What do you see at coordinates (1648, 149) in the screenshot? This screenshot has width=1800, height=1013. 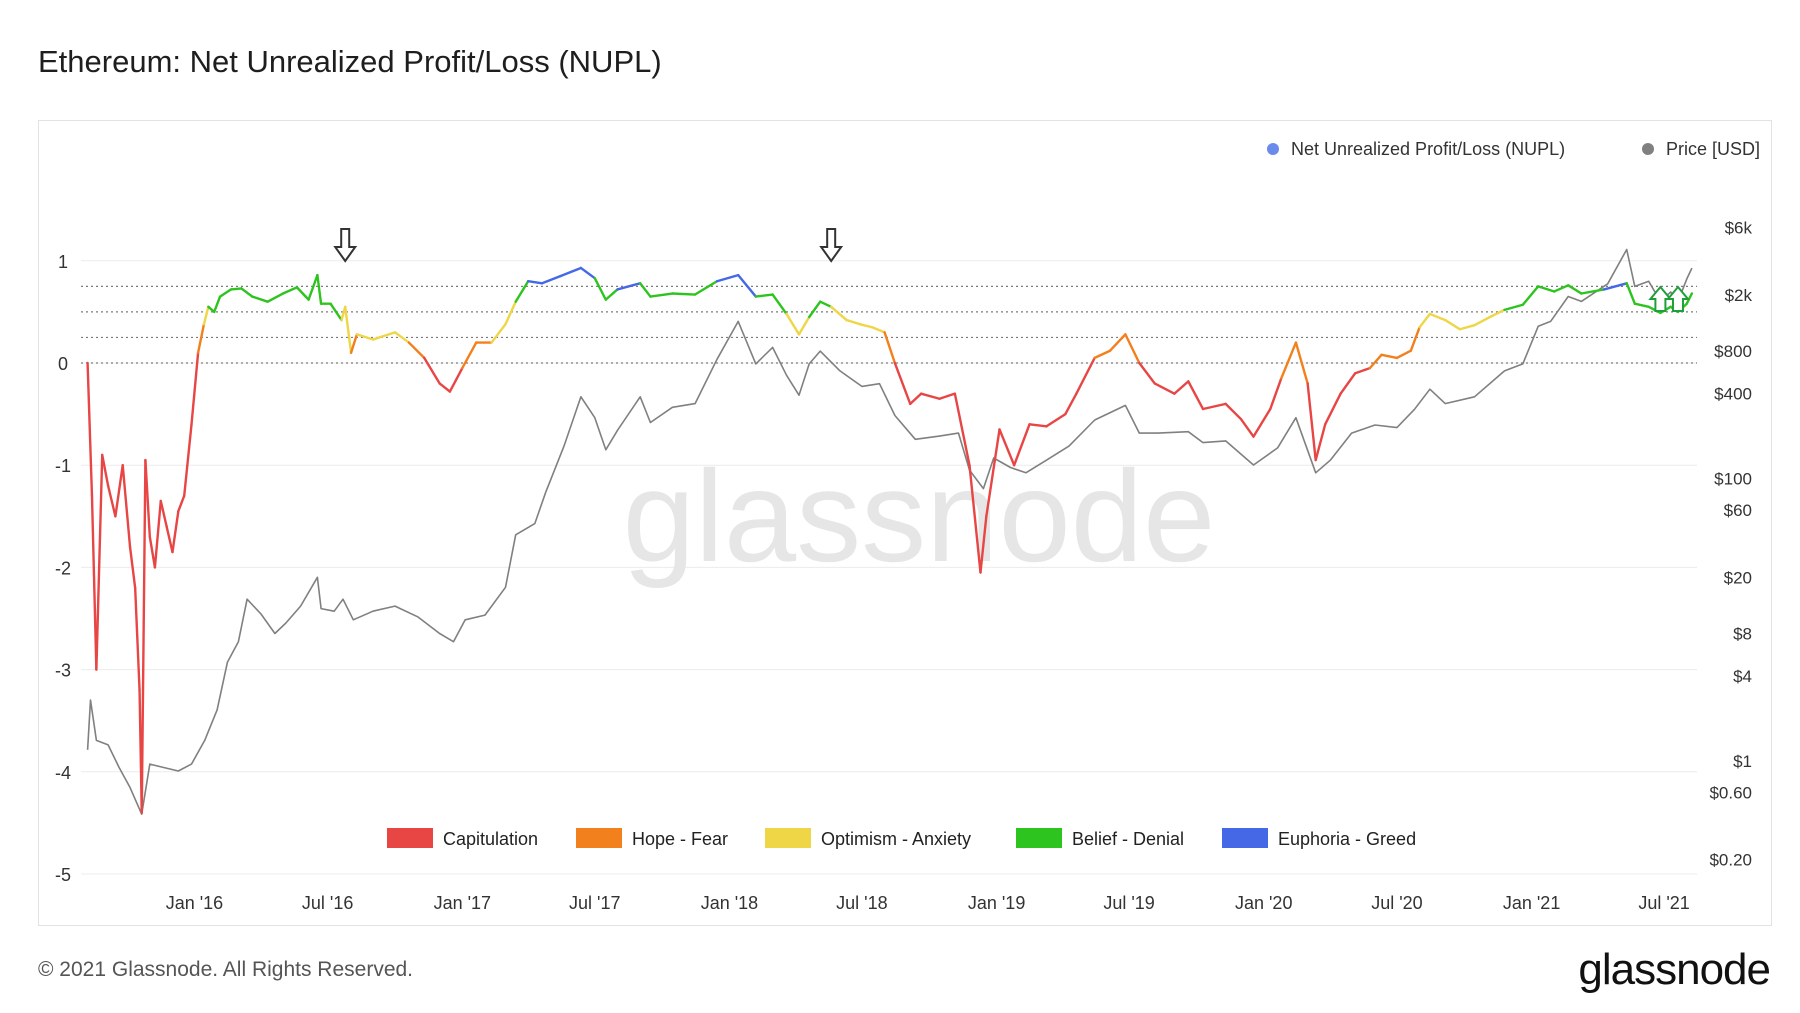 I see `legend-dot` at bounding box center [1648, 149].